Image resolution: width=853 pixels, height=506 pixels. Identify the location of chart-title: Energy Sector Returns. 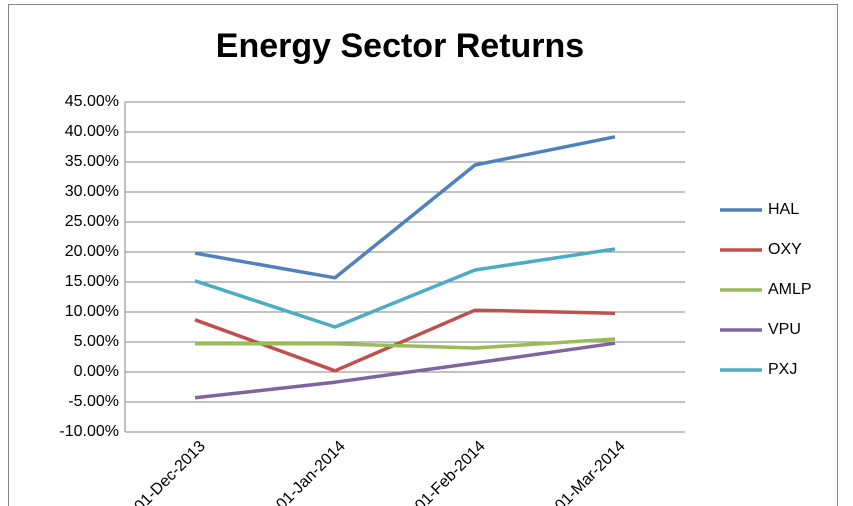
(400, 46).